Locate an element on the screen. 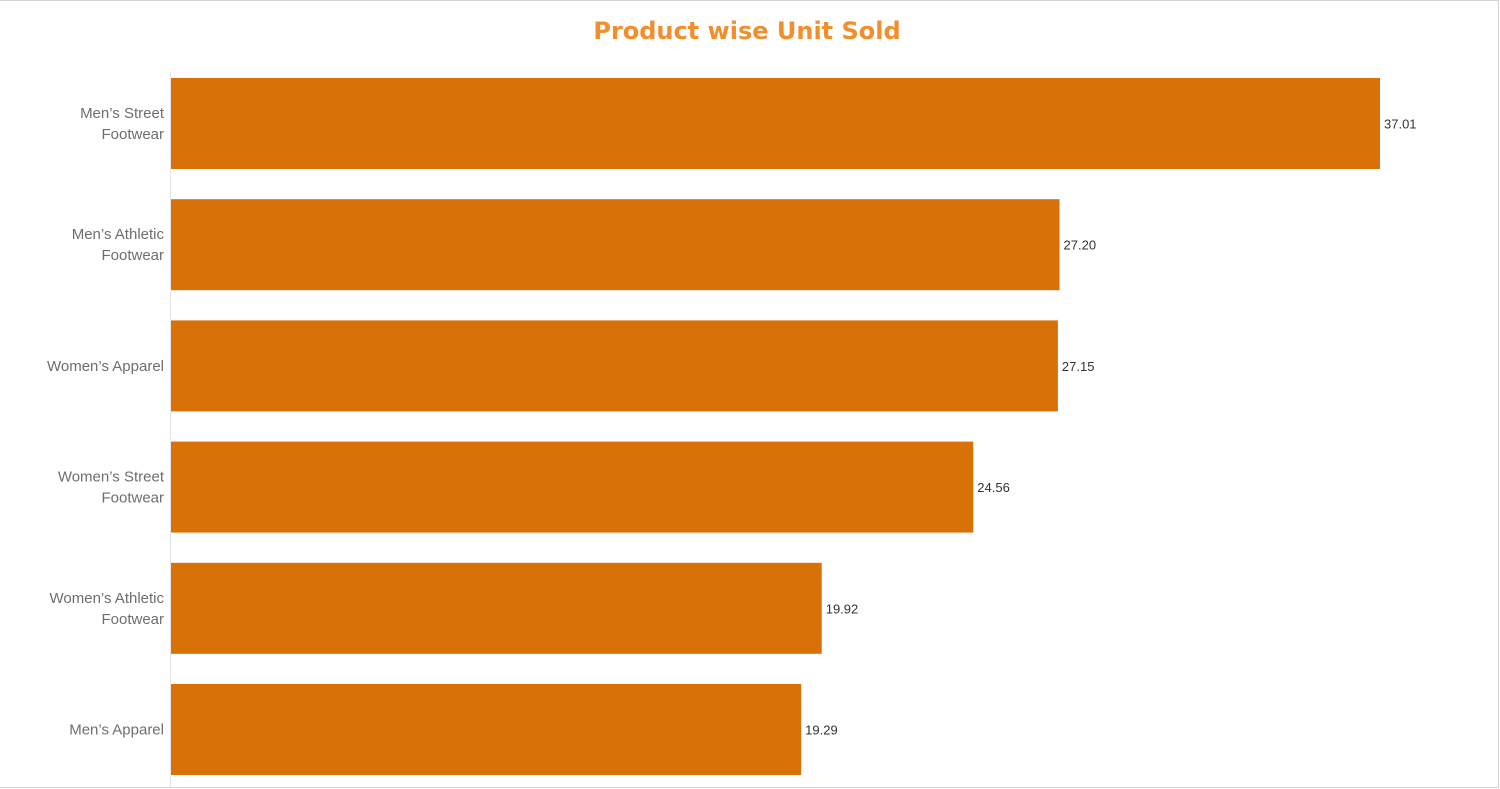 This screenshot has width=1500, height=789. value-label-4: 19.92 is located at coordinates (842, 608).